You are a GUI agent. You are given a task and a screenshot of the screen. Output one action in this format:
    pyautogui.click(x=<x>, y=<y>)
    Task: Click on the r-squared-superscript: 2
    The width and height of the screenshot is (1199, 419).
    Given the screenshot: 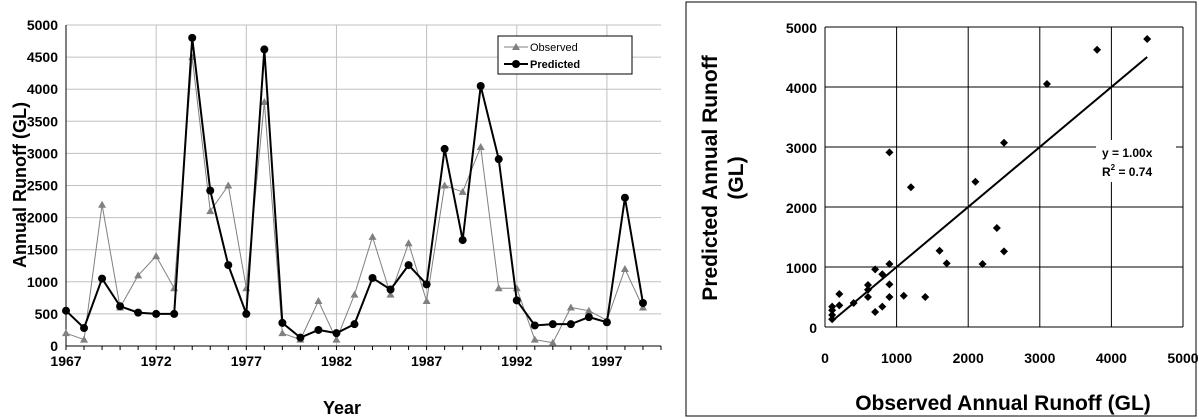 What is the action you would take?
    pyautogui.click(x=1113, y=167)
    